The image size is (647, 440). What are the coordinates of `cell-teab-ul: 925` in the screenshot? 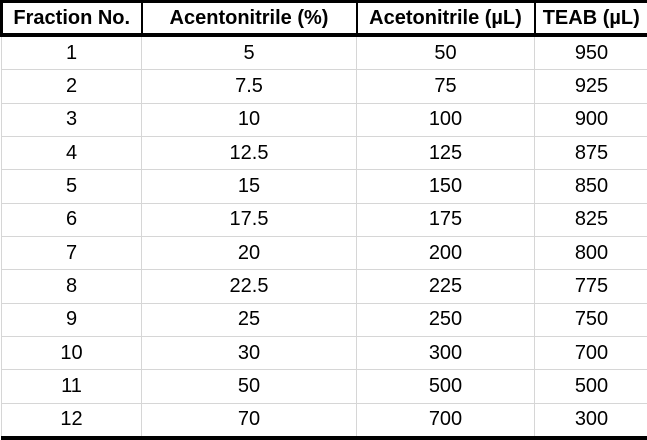 It's located at (590, 86).